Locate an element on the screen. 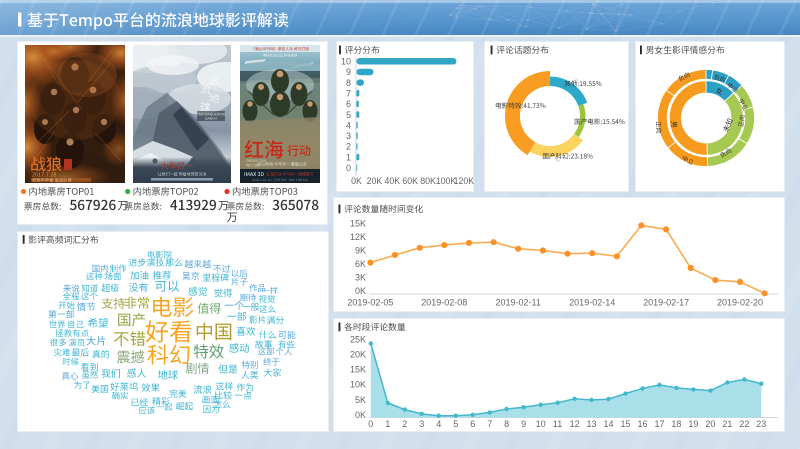 This screenshot has width=800, height=449. svg-text: 2019-02-20 is located at coordinates (740, 303).